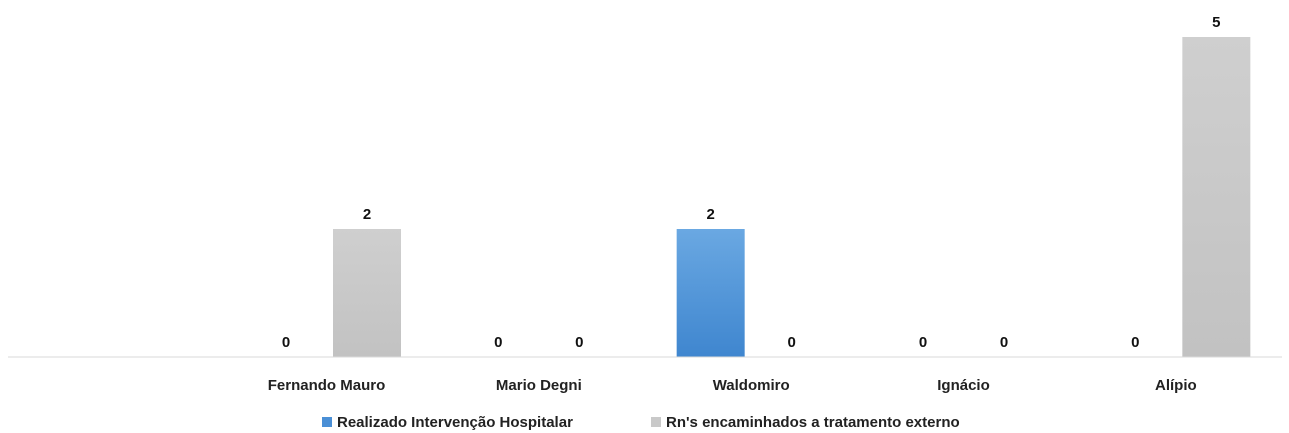 Image resolution: width=1289 pixels, height=433 pixels. I want to click on data-label-series-2-ign-cio: 0, so click(1004, 342).